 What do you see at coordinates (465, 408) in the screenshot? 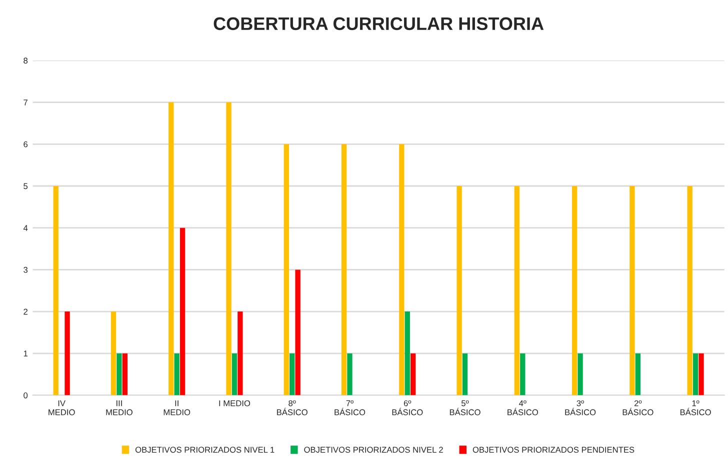
I see `x-tick-label: 5º BÁSICO` at bounding box center [465, 408].